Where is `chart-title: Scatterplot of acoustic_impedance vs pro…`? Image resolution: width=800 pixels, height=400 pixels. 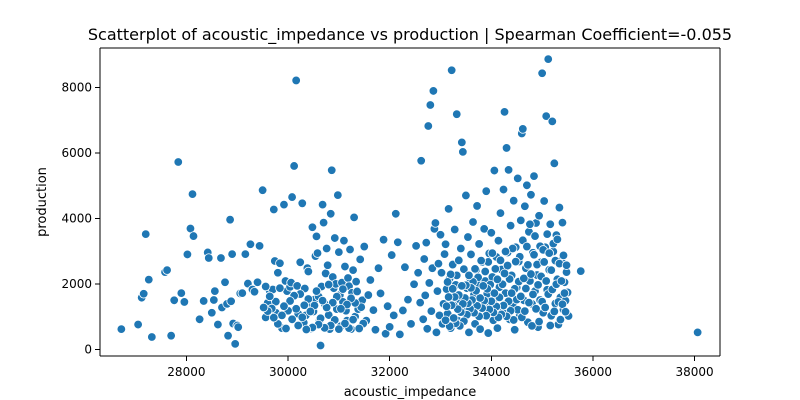 chart-title: Scatterplot of acoustic_impedance vs pro… is located at coordinates (410, 35).